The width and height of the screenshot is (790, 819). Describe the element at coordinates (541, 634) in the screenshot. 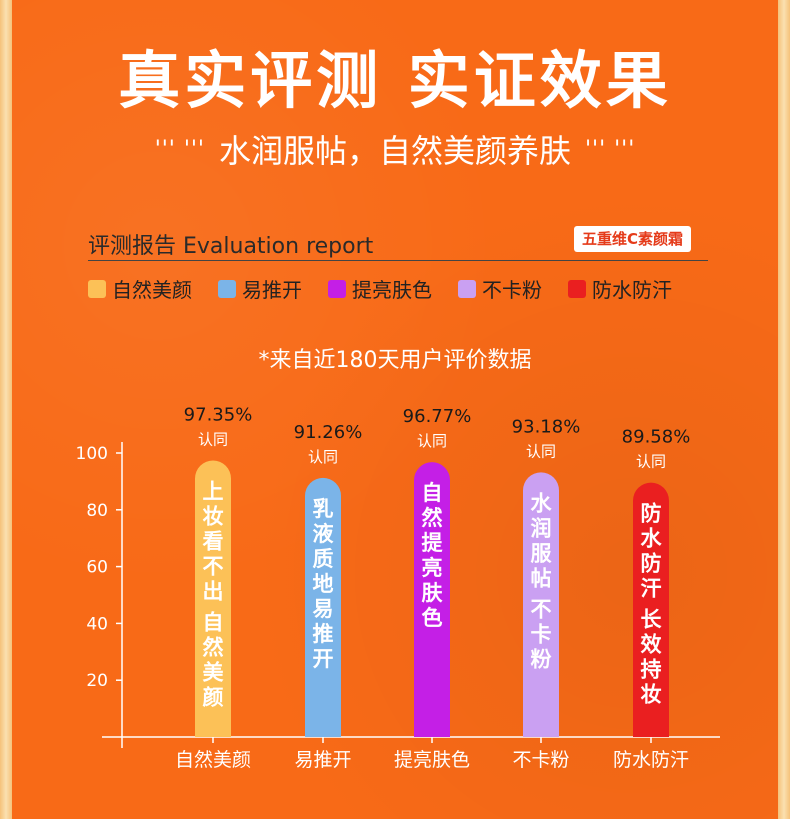

I see `bar-text: 不卡粉` at that location.